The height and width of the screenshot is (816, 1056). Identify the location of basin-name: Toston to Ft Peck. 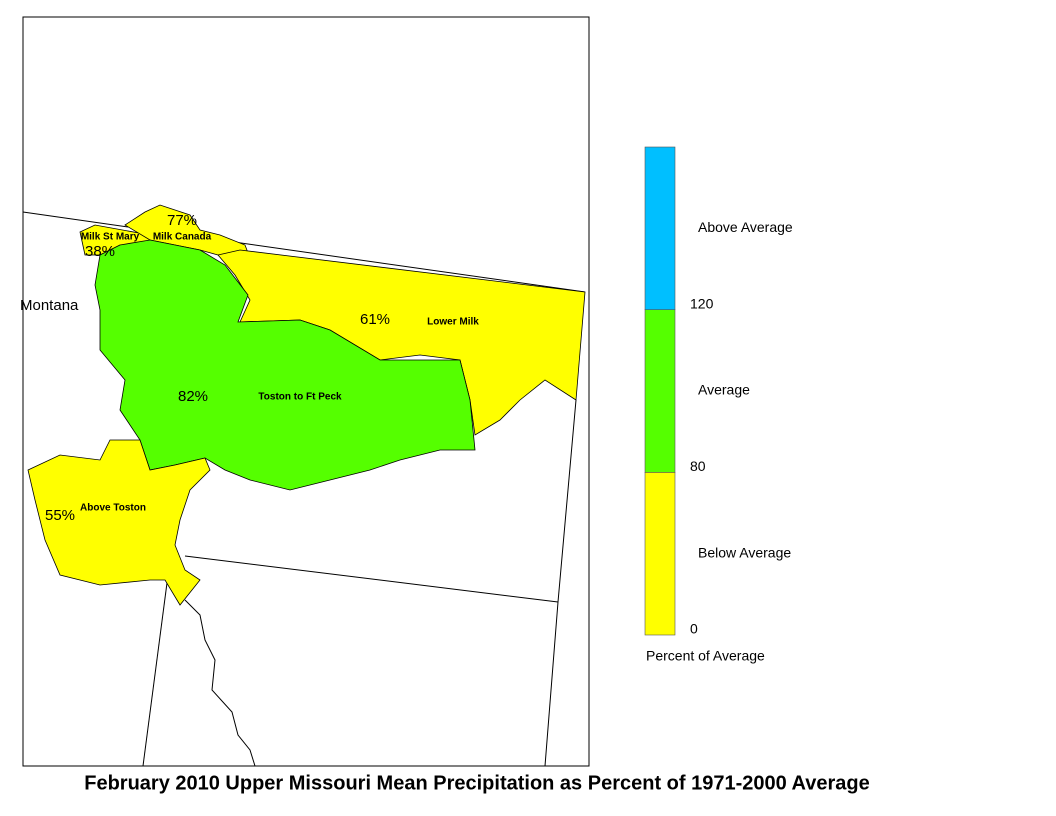
(300, 397).